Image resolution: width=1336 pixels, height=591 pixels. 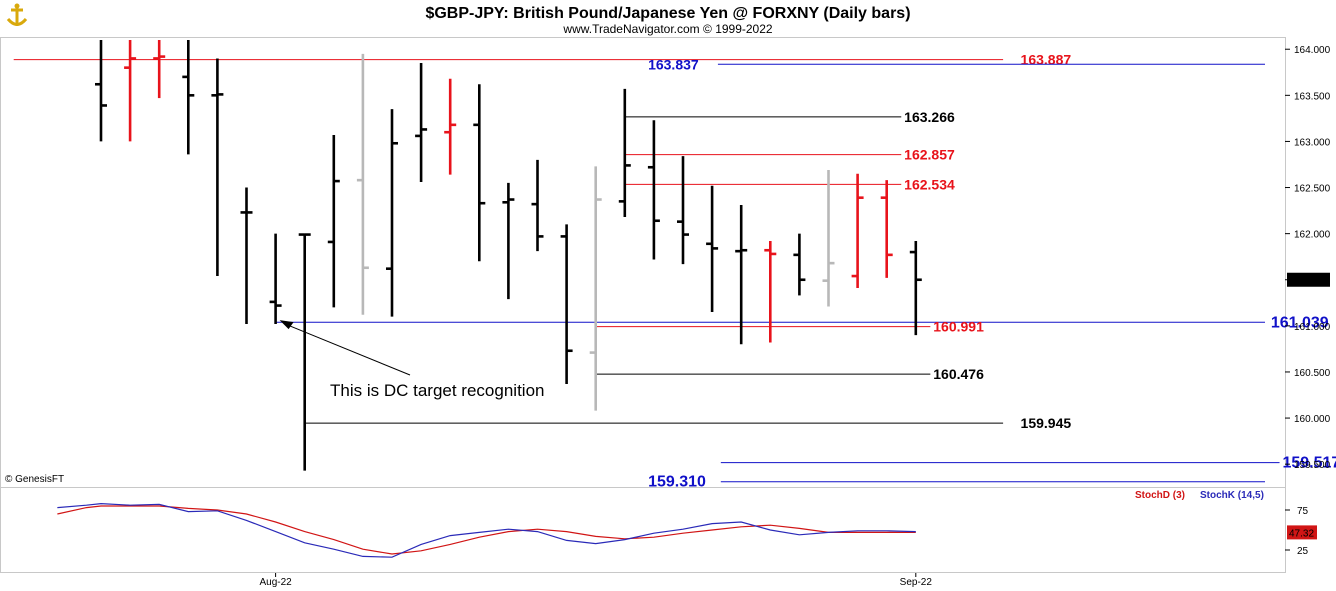 What do you see at coordinates (595, 580) in the screenshot?
I see `date-axis: Aug-22 Sep-22` at bounding box center [595, 580].